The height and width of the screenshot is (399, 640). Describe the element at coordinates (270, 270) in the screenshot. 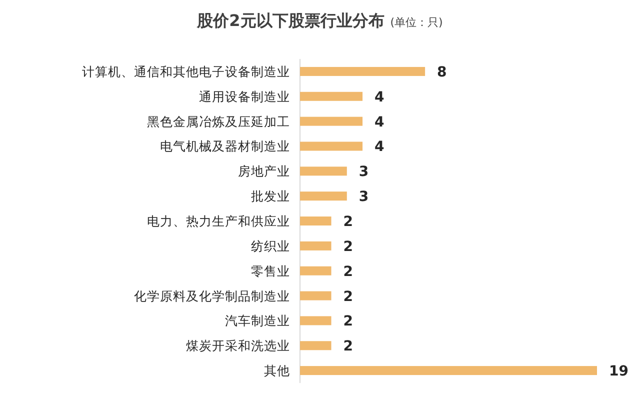

I see `y-tick-label: 零售业` at that location.